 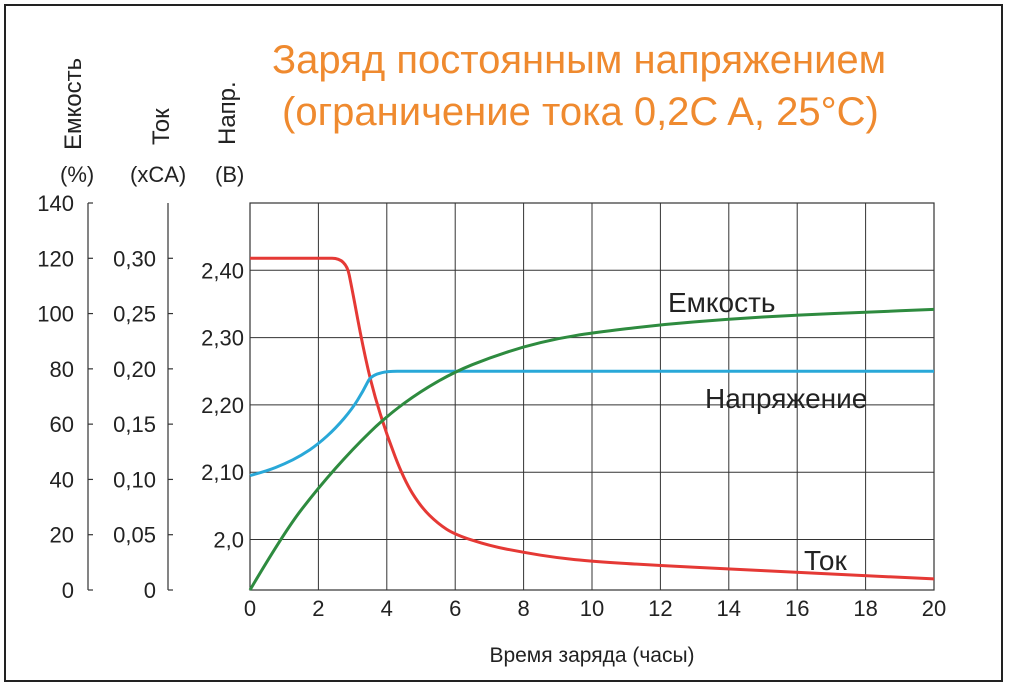 I want to click on capacity-tick-label: 0, so click(x=68, y=590).